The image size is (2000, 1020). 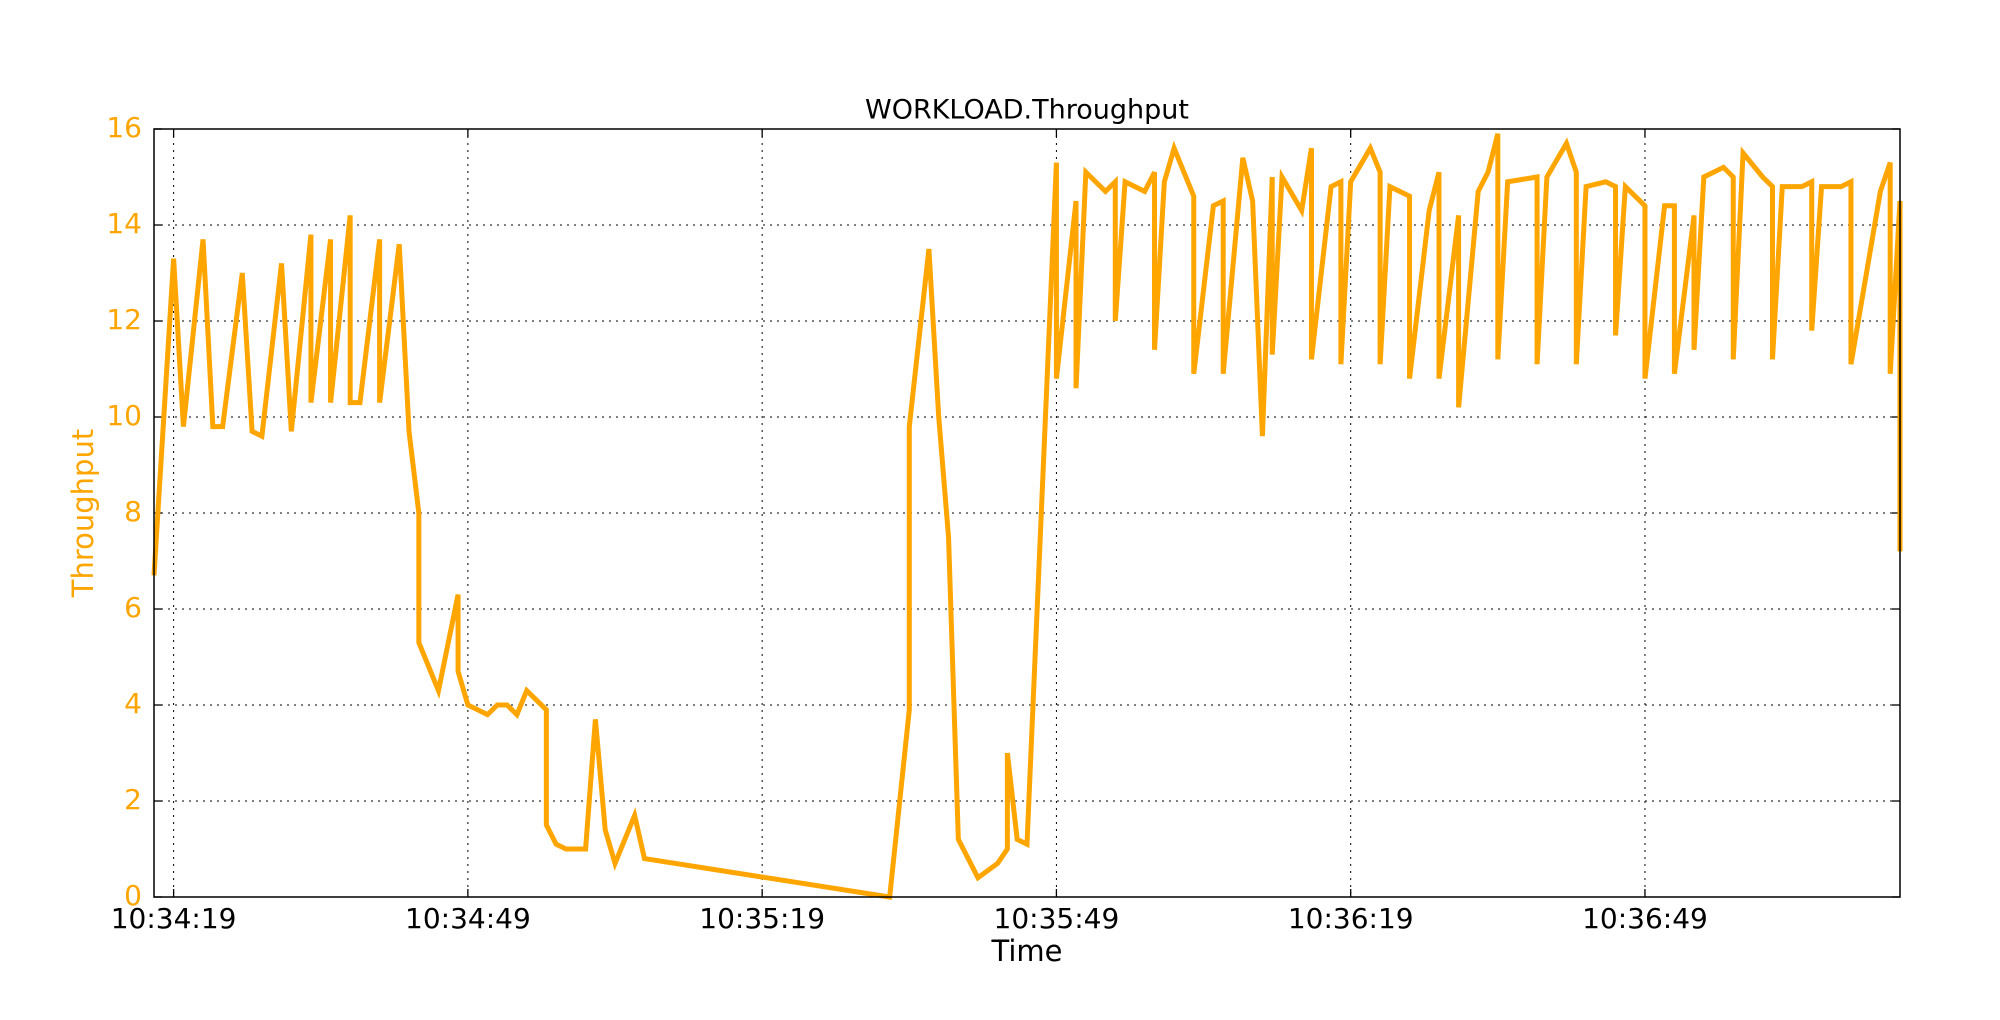 I want to click on x-tick-label: 10:36:19, so click(x=1351, y=918).